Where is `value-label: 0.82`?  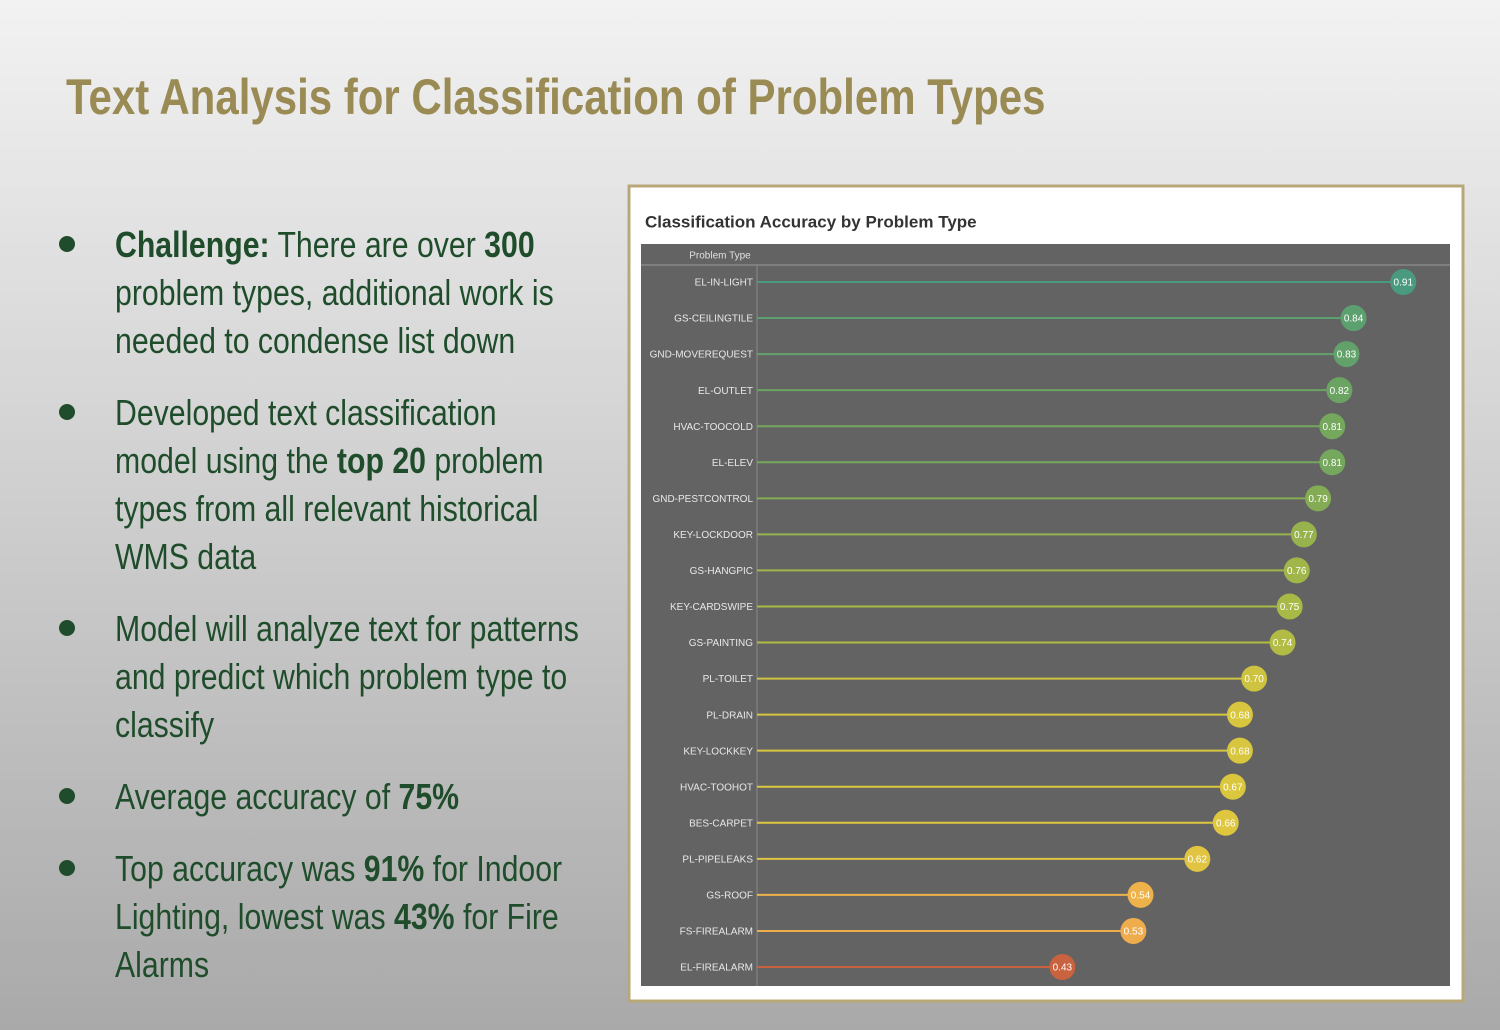 value-label: 0.82 is located at coordinates (1340, 391).